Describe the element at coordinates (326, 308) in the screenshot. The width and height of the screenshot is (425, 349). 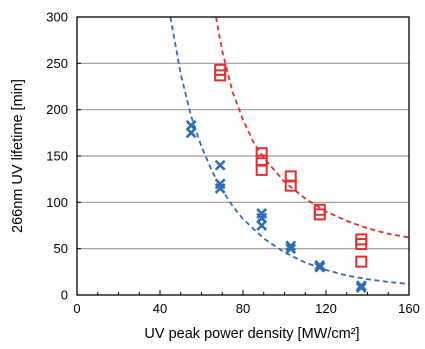
I see `x-tick-label-120: 120` at that location.